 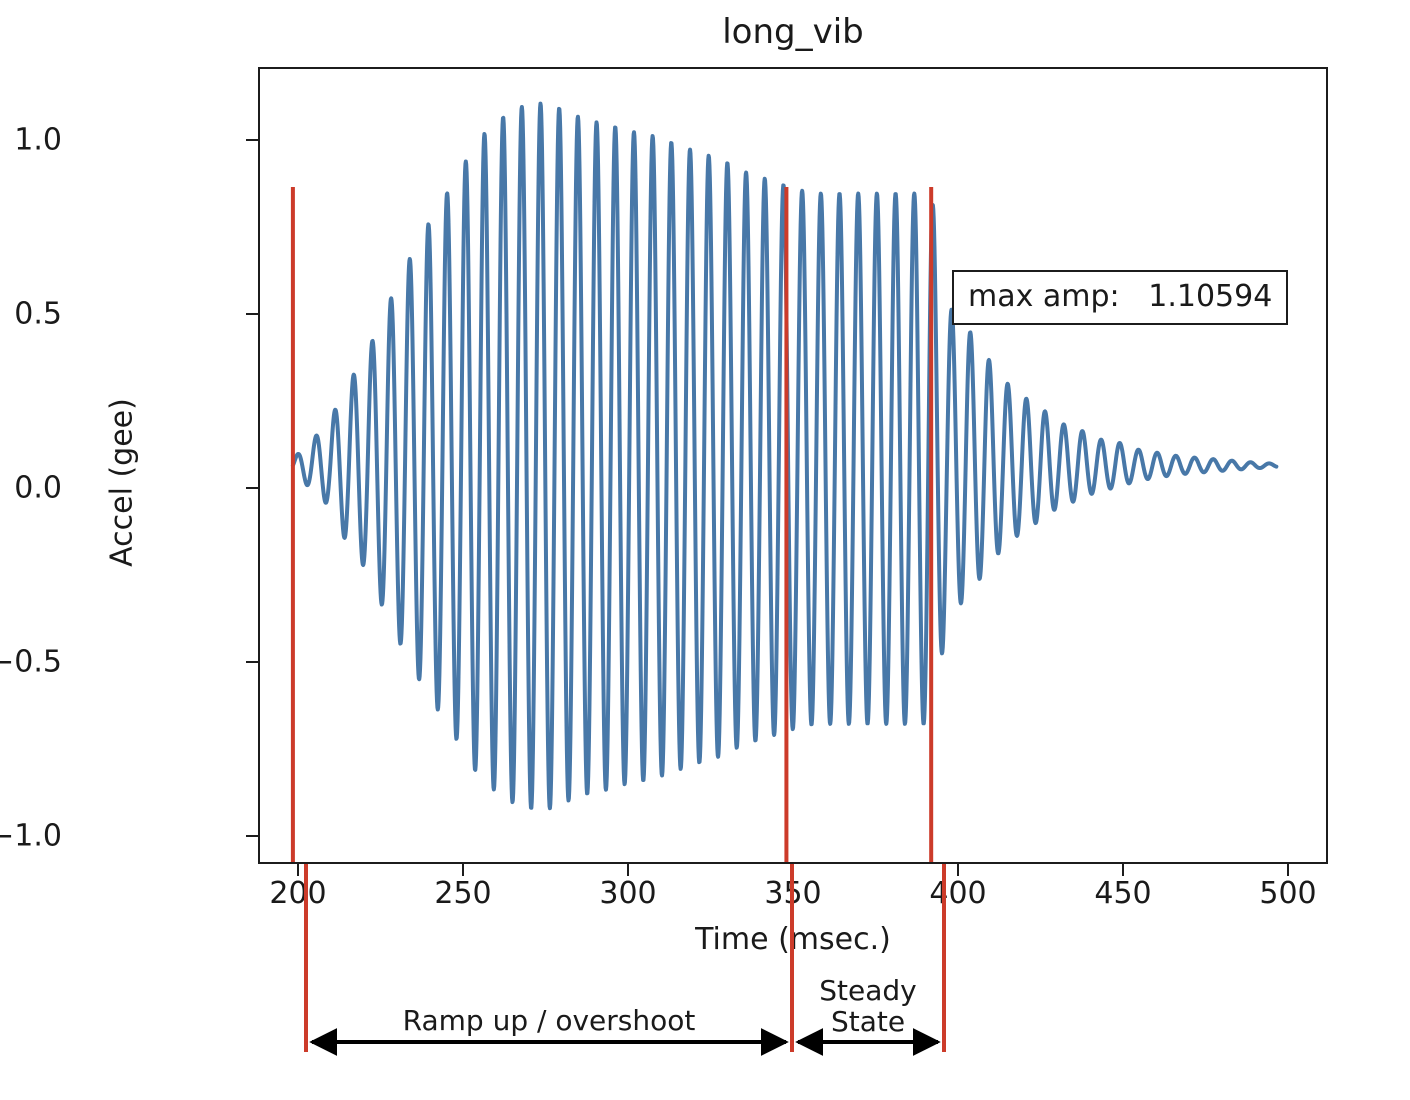 I want to click on xtick-label-0: 200, so click(x=298, y=893).